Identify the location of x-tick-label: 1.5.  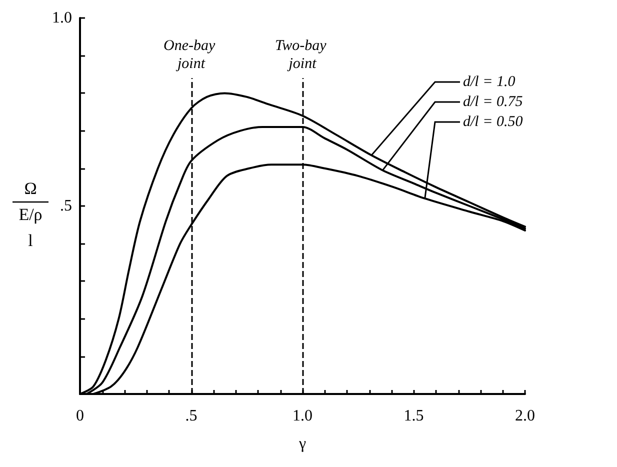
(414, 416).